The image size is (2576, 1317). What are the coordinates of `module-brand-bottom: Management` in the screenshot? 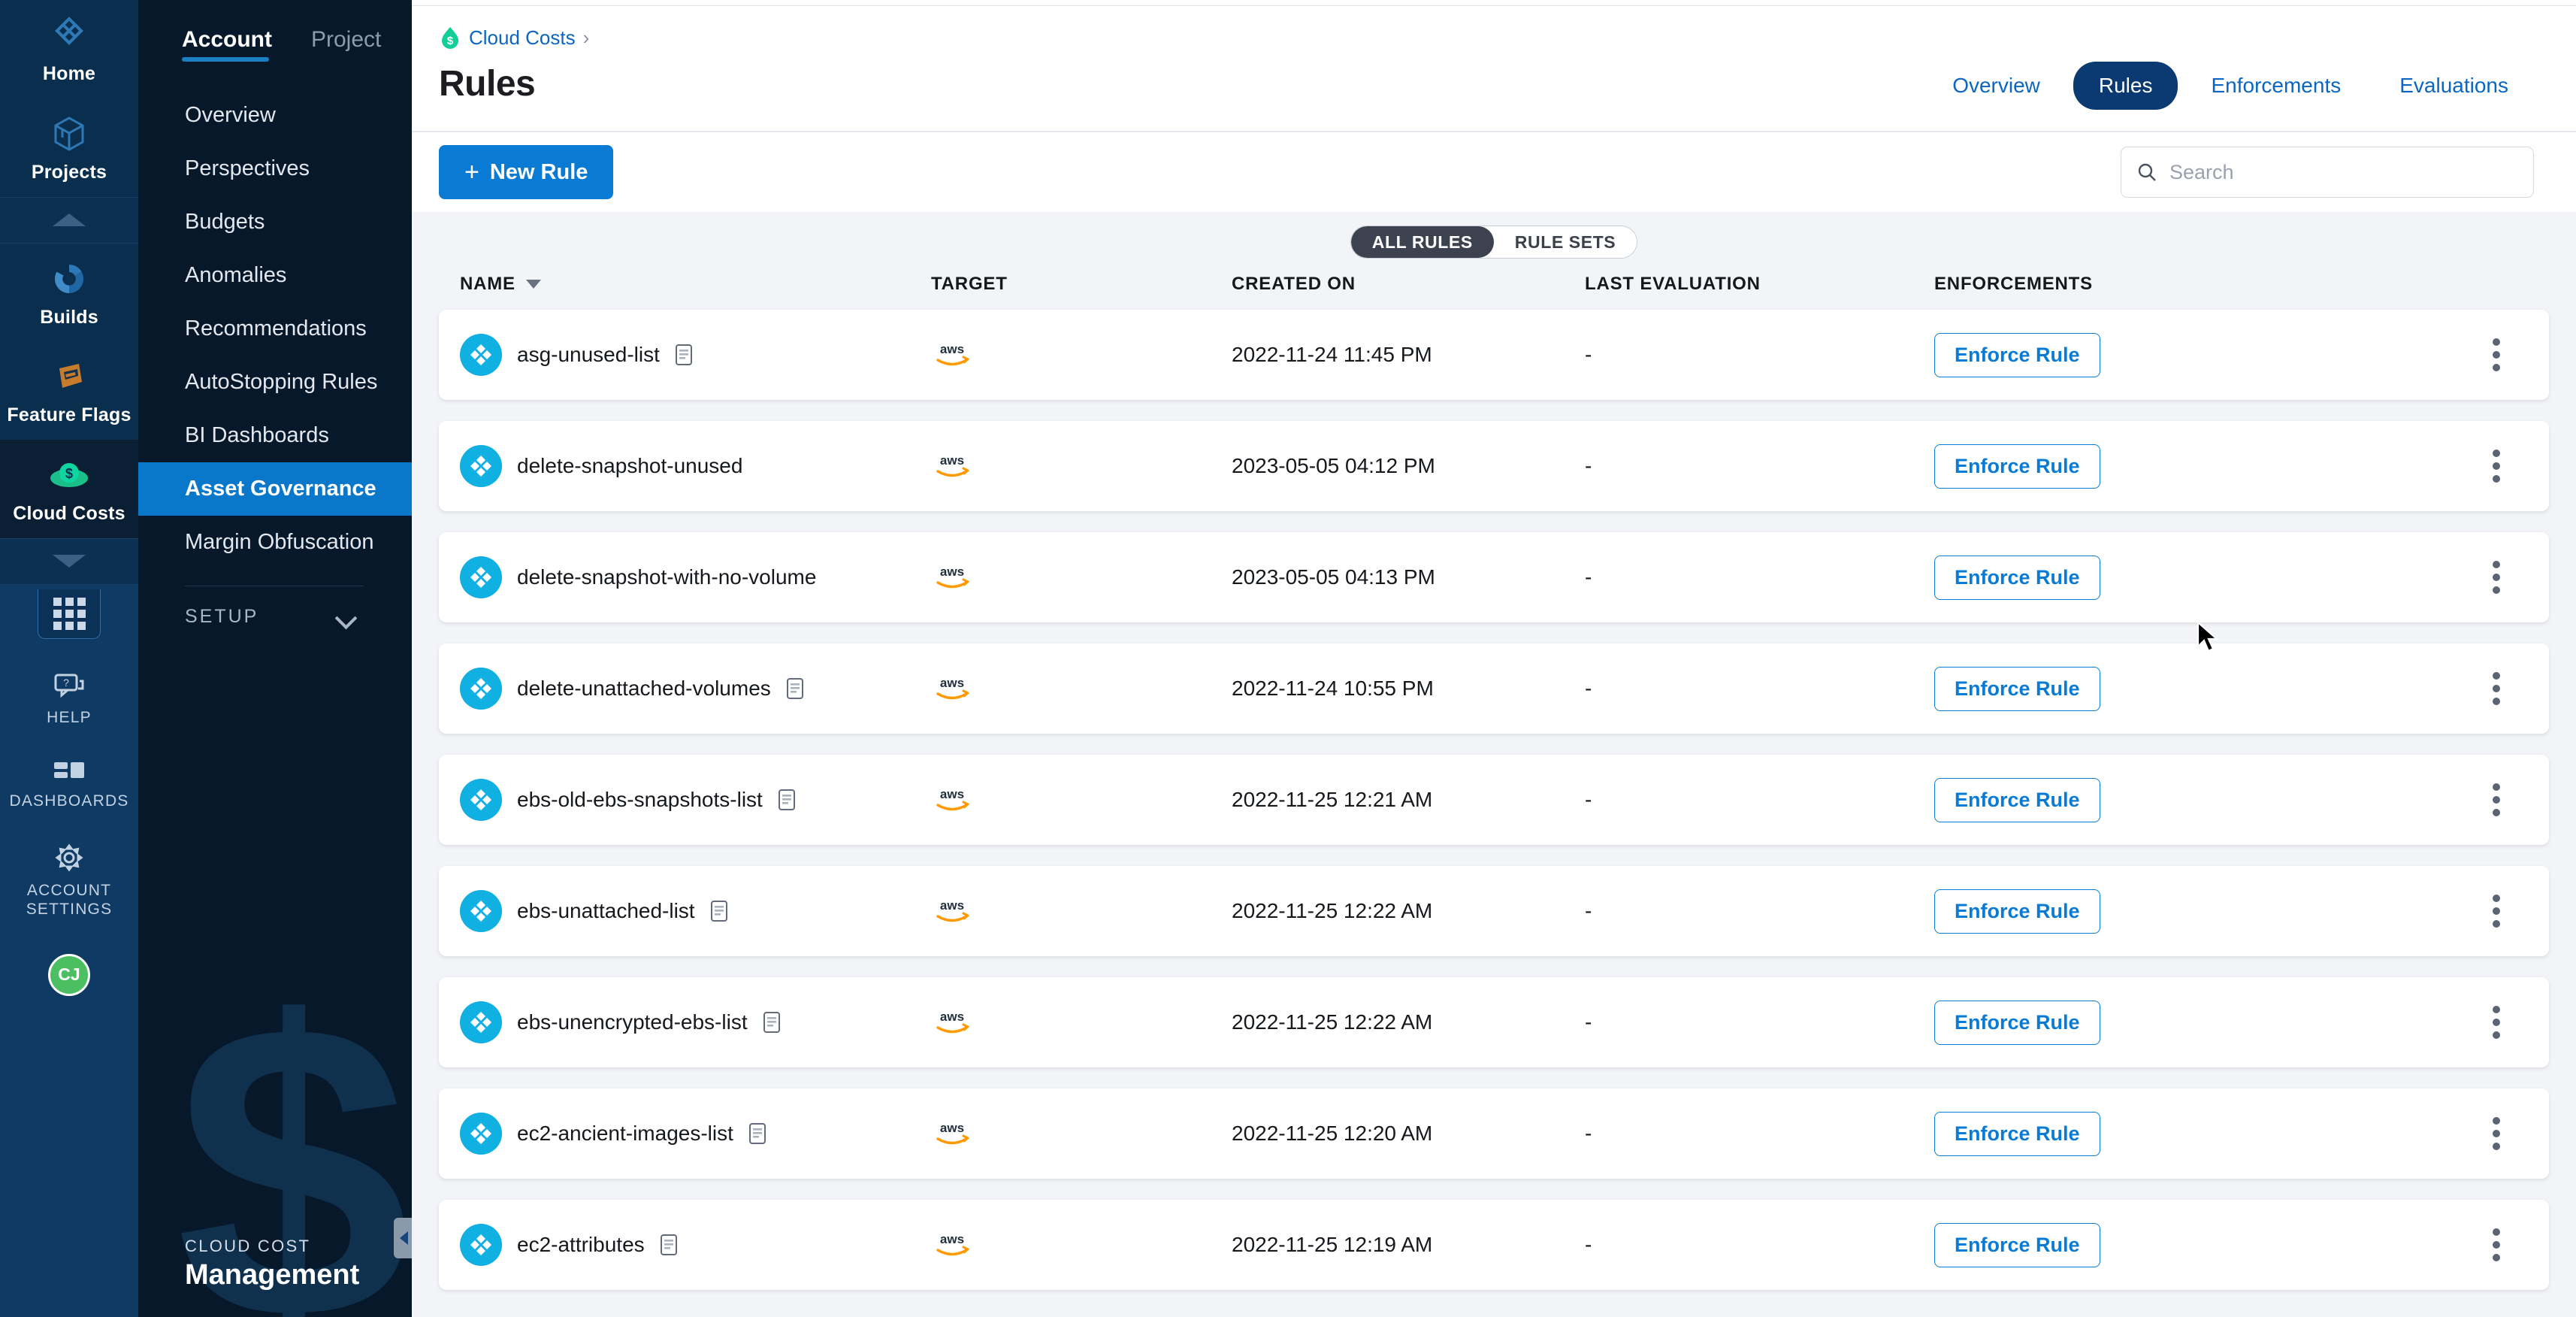 It's located at (273, 1275).